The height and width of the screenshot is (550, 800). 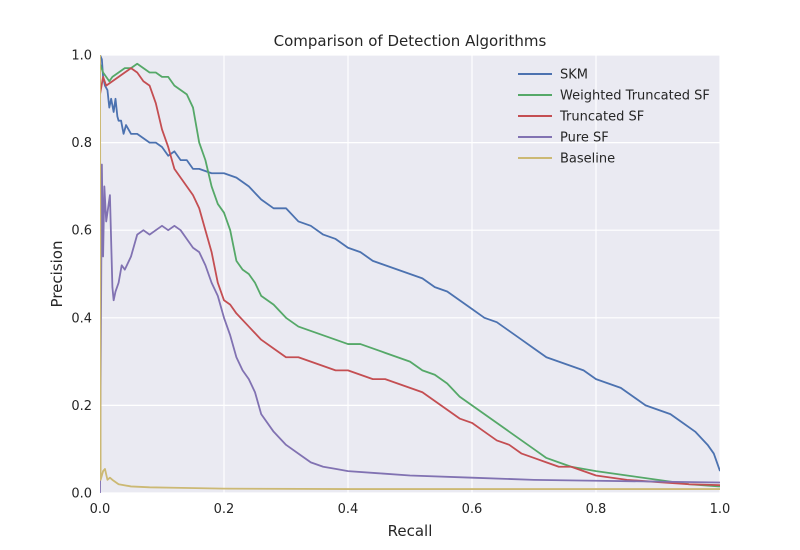 I want to click on x-tick-label: 1.0, so click(x=720, y=509).